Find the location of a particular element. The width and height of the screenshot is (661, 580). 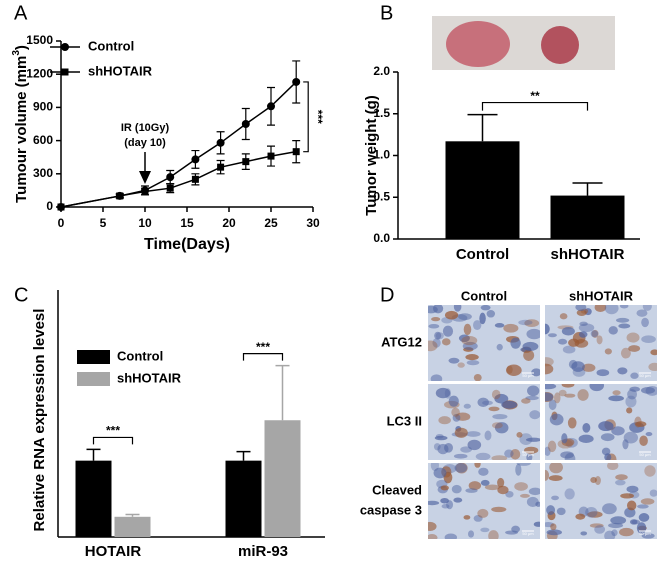

significance: *** is located at coordinates (263, 347).